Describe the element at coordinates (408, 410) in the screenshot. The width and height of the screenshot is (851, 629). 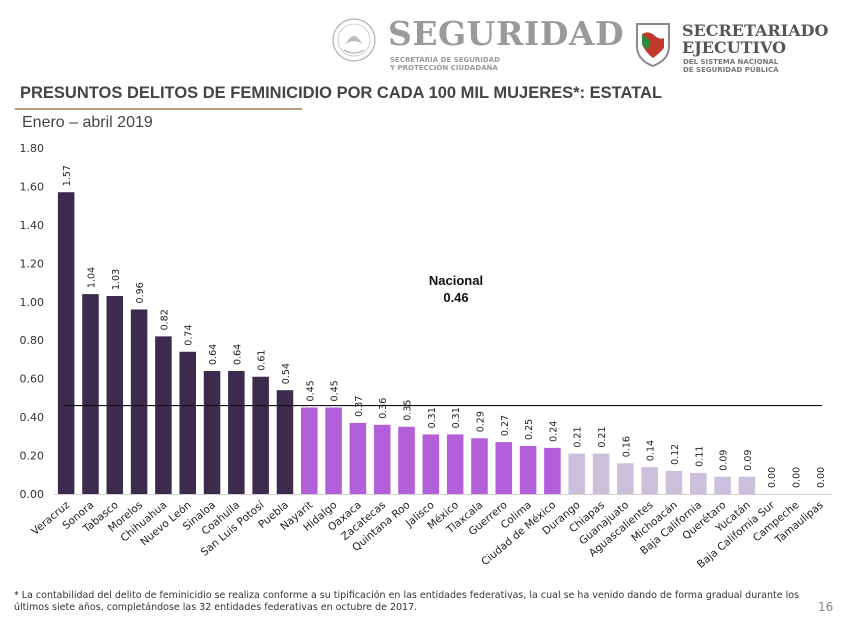
I see `bar-value-label: 0.35` at that location.